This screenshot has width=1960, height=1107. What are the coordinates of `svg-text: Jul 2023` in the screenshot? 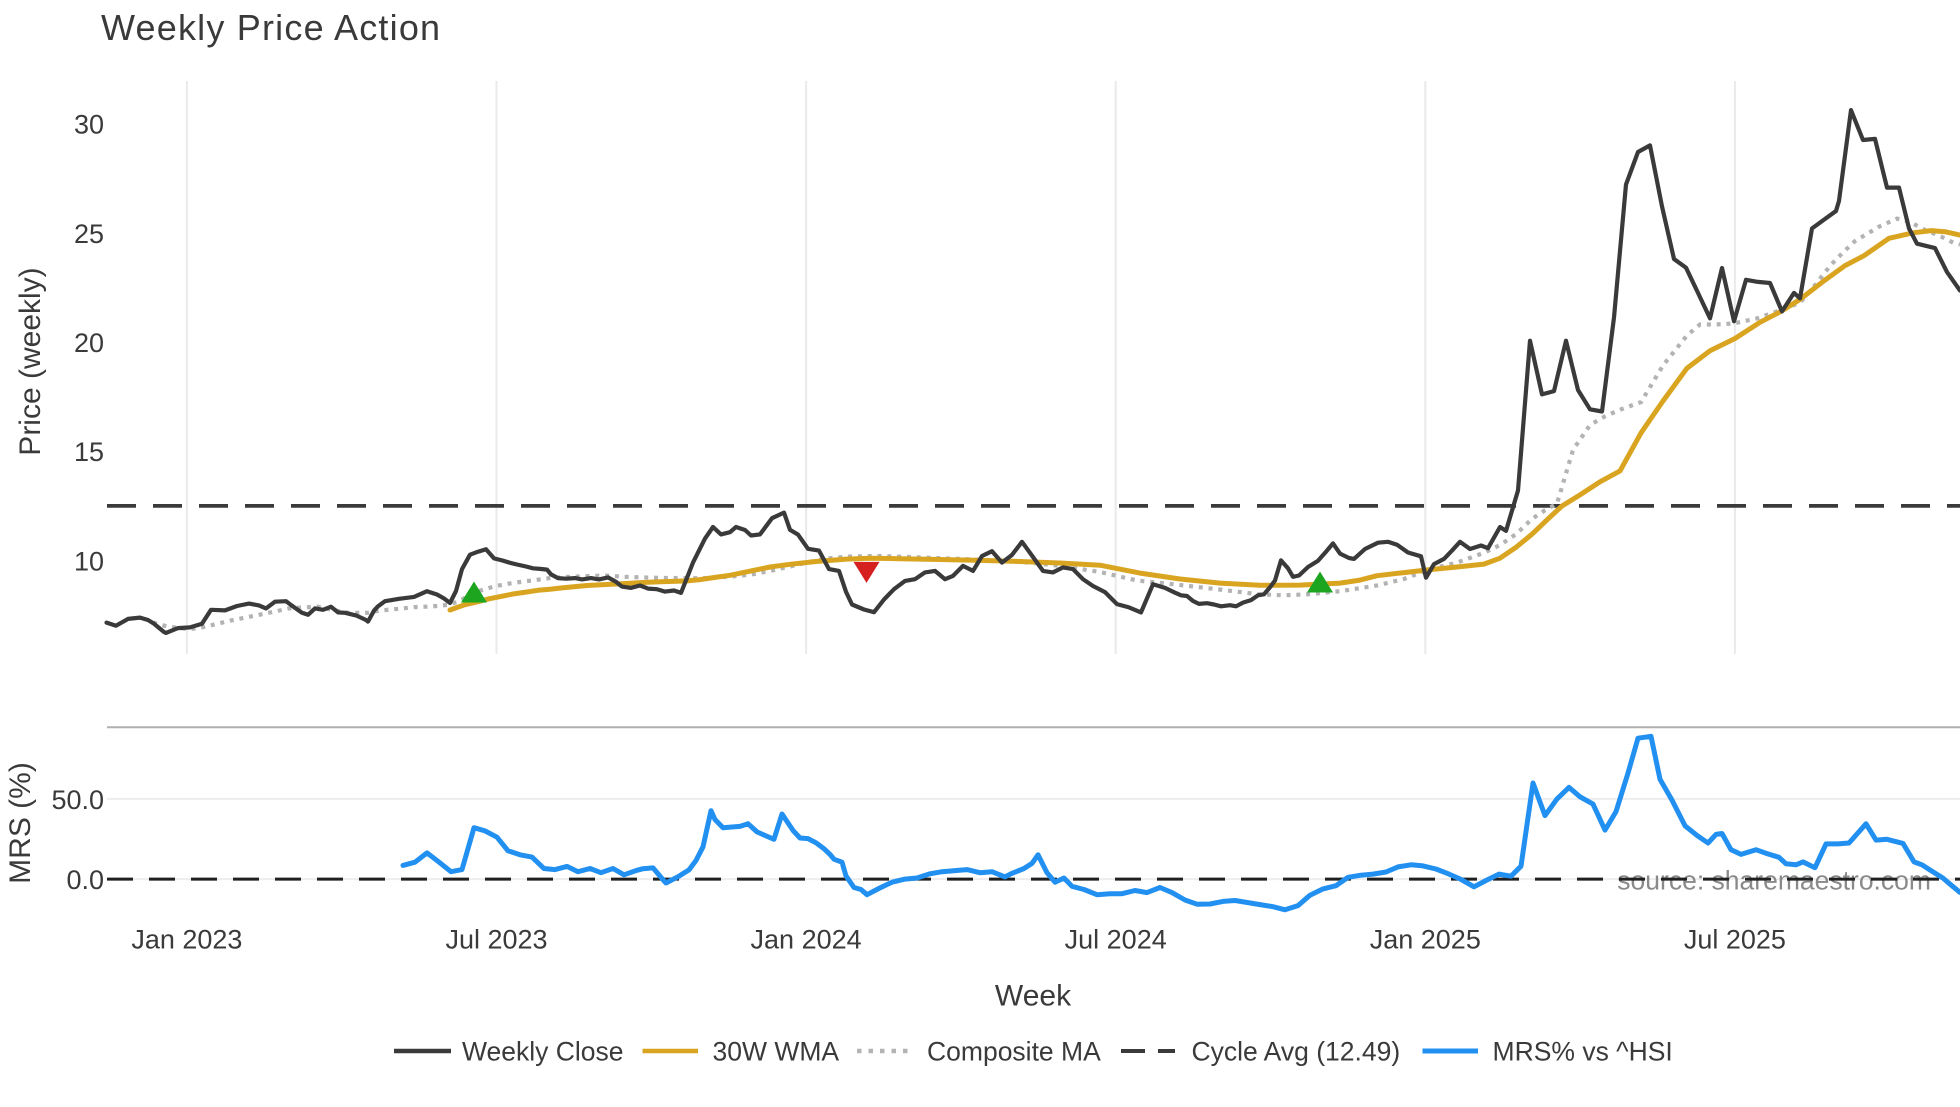 It's located at (496, 940).